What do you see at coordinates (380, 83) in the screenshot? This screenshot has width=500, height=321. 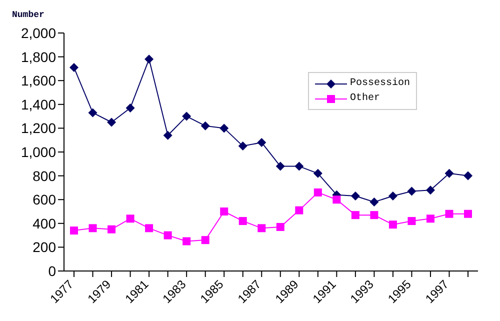 I see `legend-label: Possession` at bounding box center [380, 83].